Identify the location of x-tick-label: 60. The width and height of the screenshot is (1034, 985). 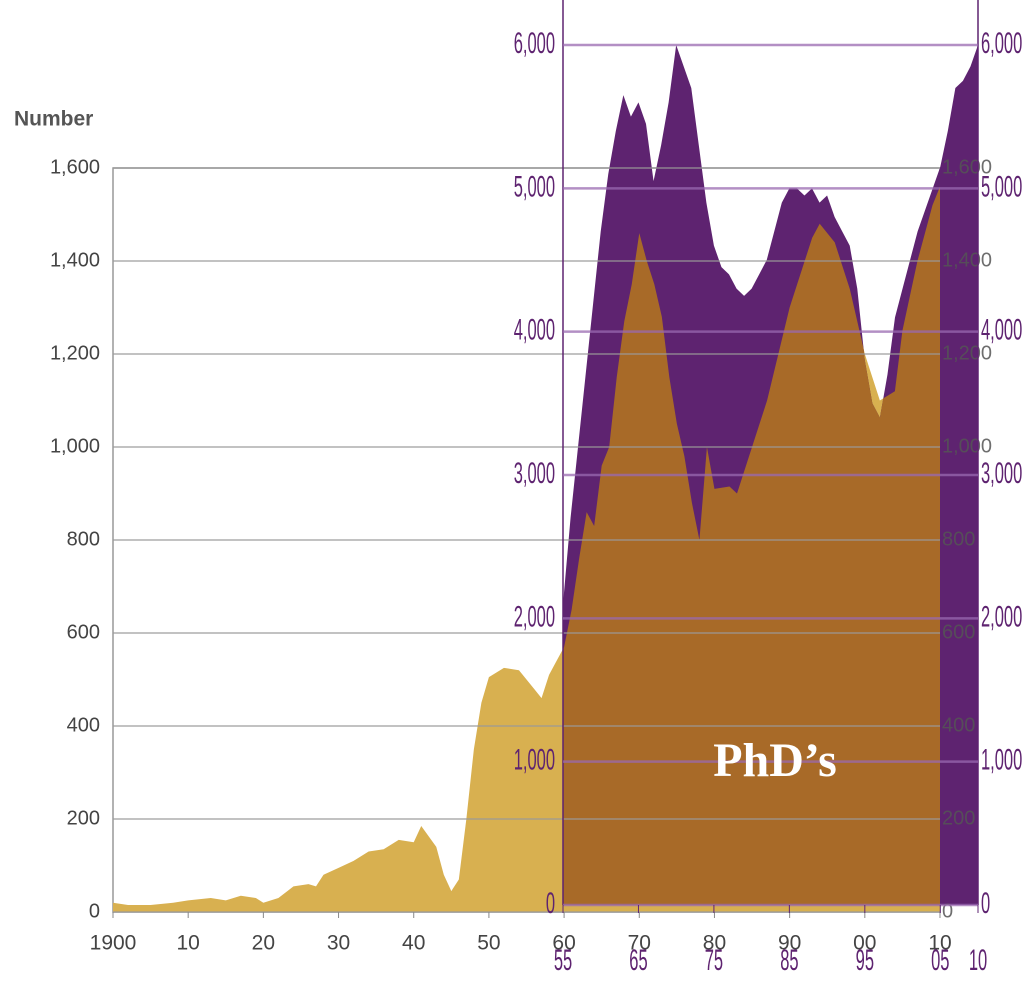
(563, 943).